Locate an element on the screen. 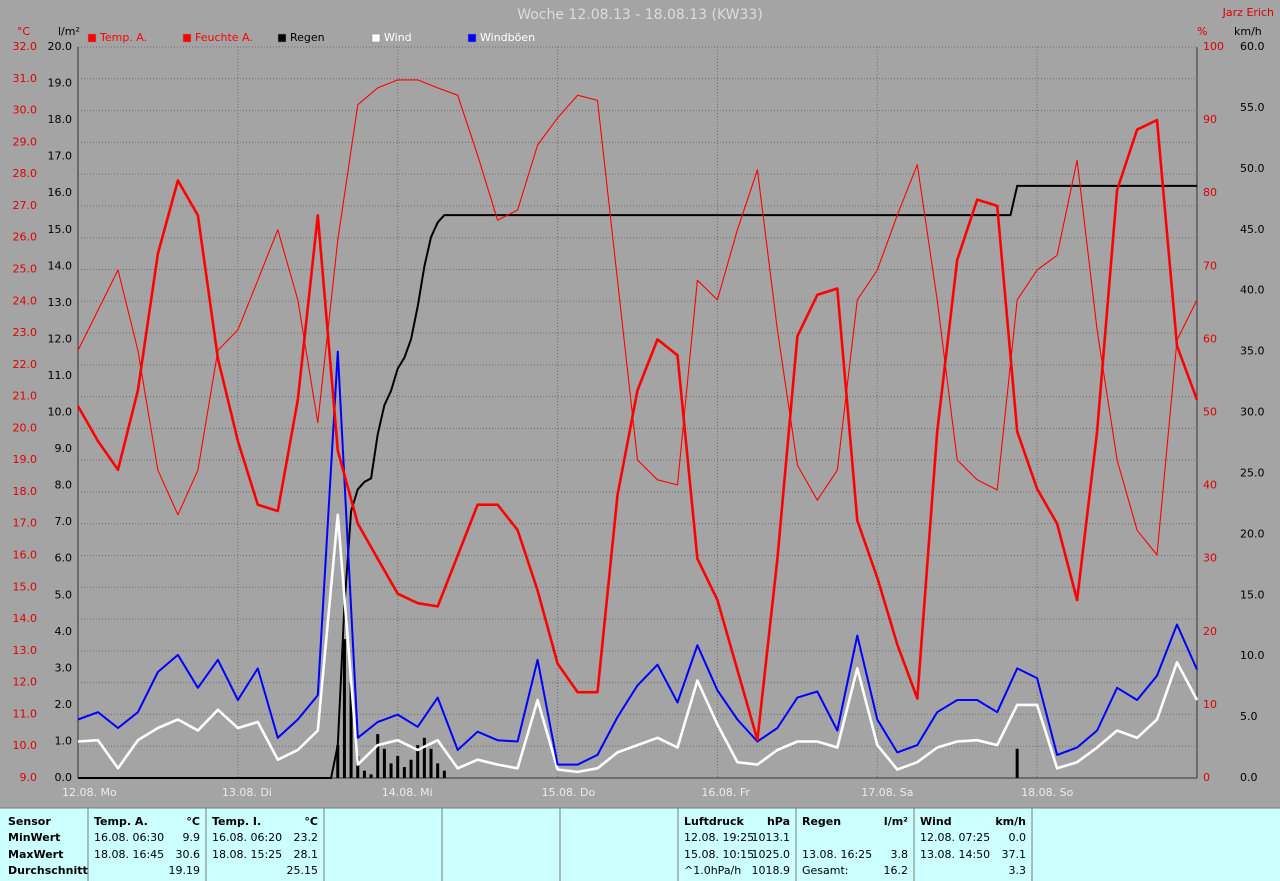  stats-table is located at coordinates (640, 844).